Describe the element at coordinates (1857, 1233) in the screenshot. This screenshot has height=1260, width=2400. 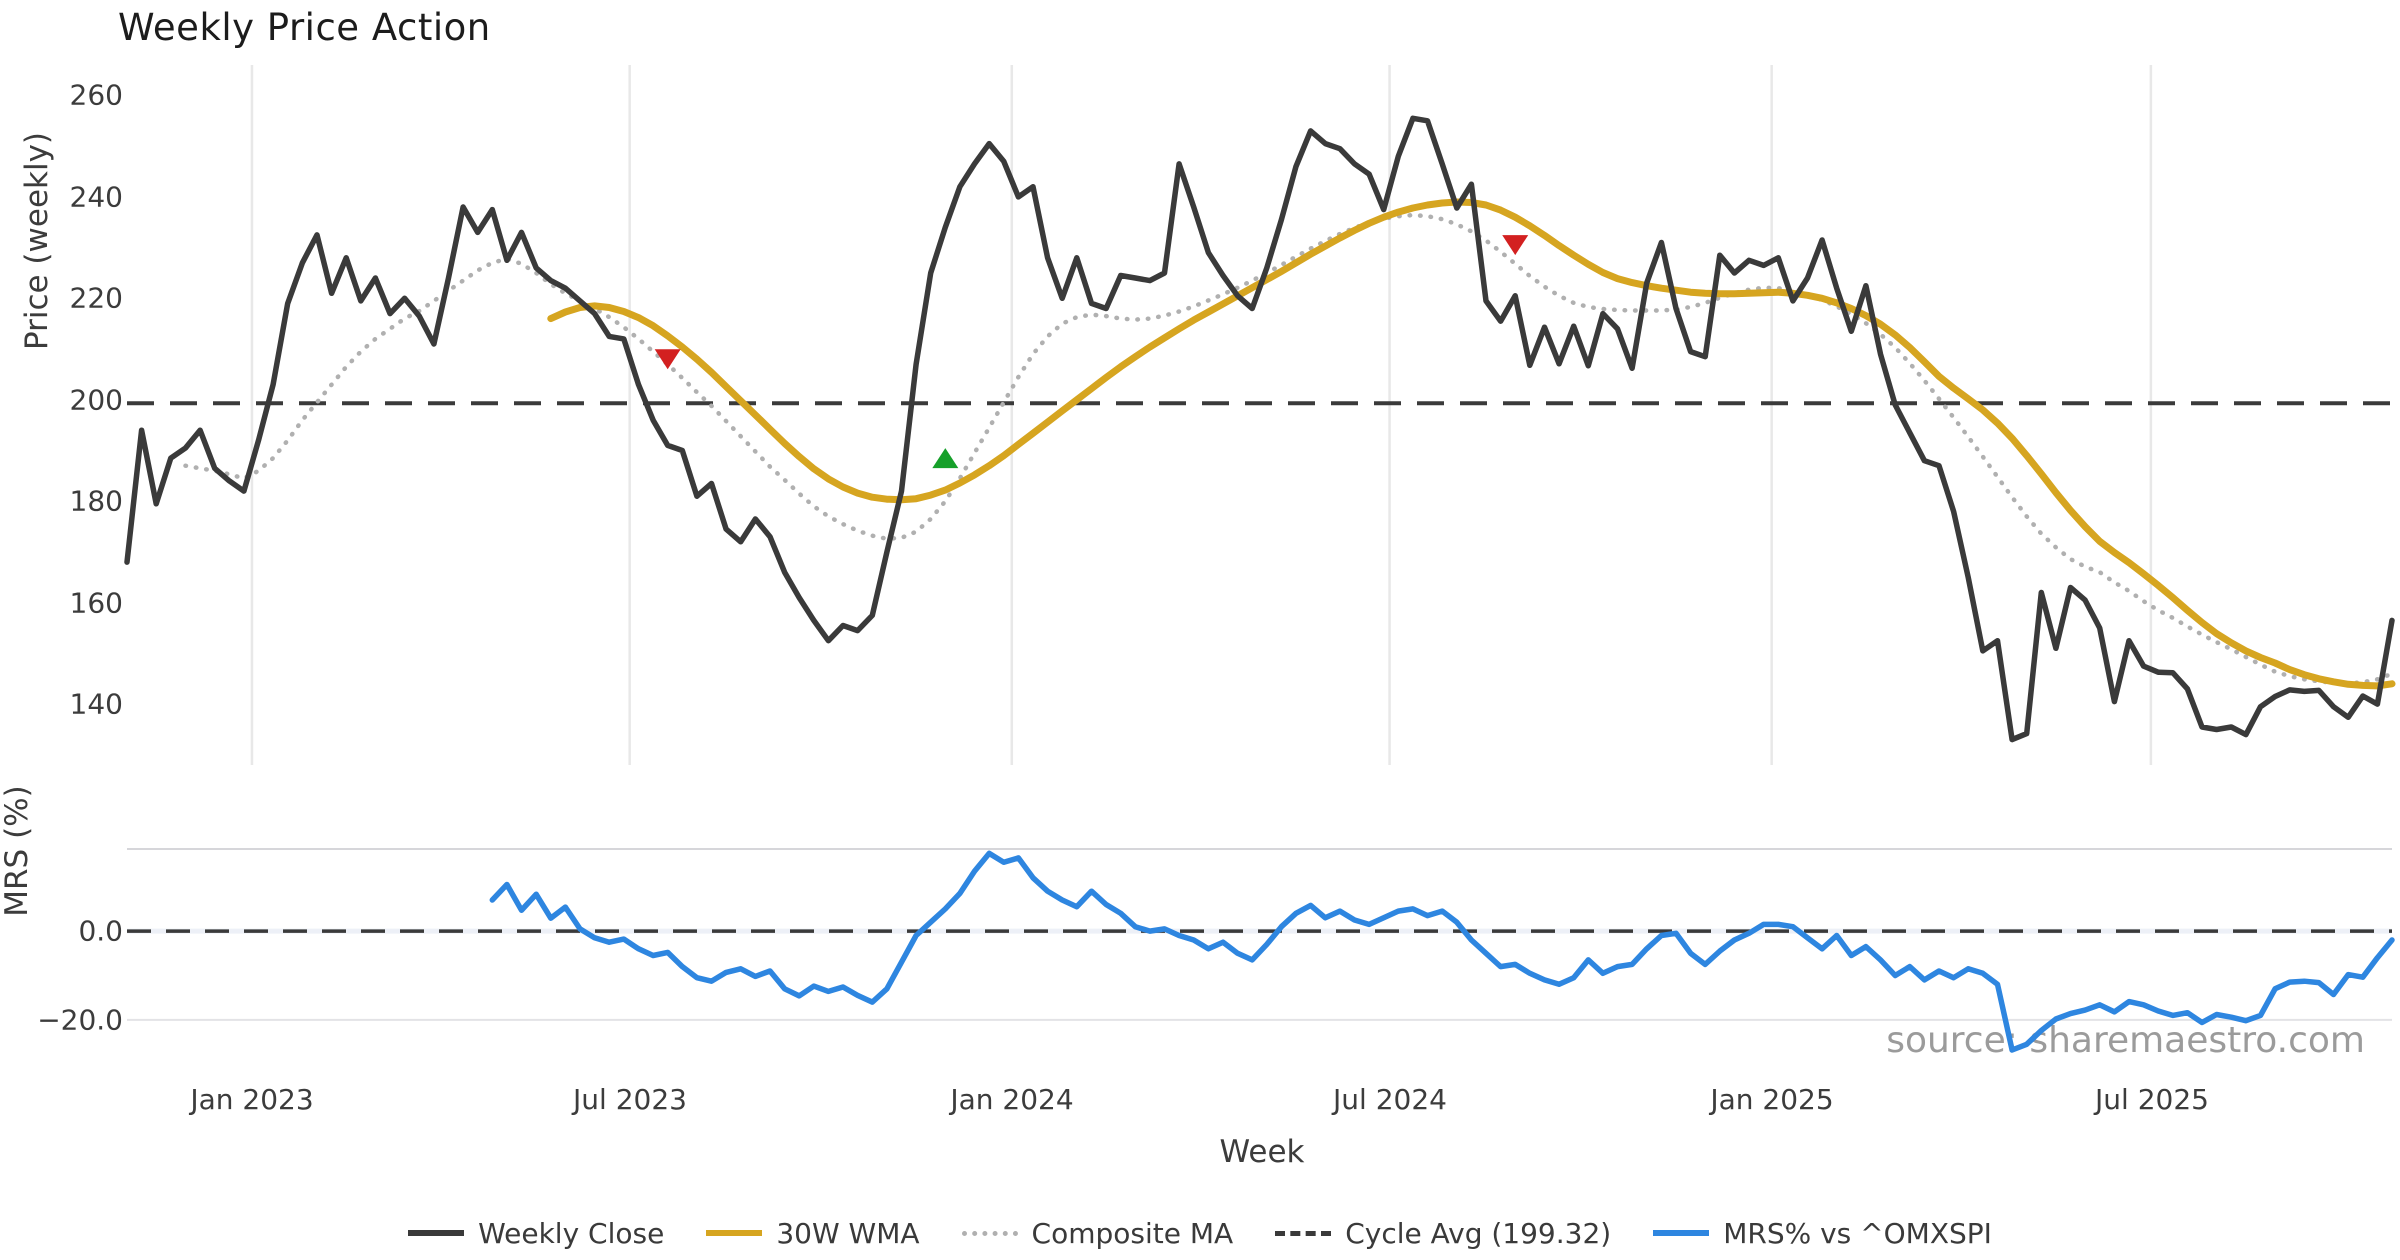
I see `legend-label: MRS% vs ^OMXSPI` at that location.